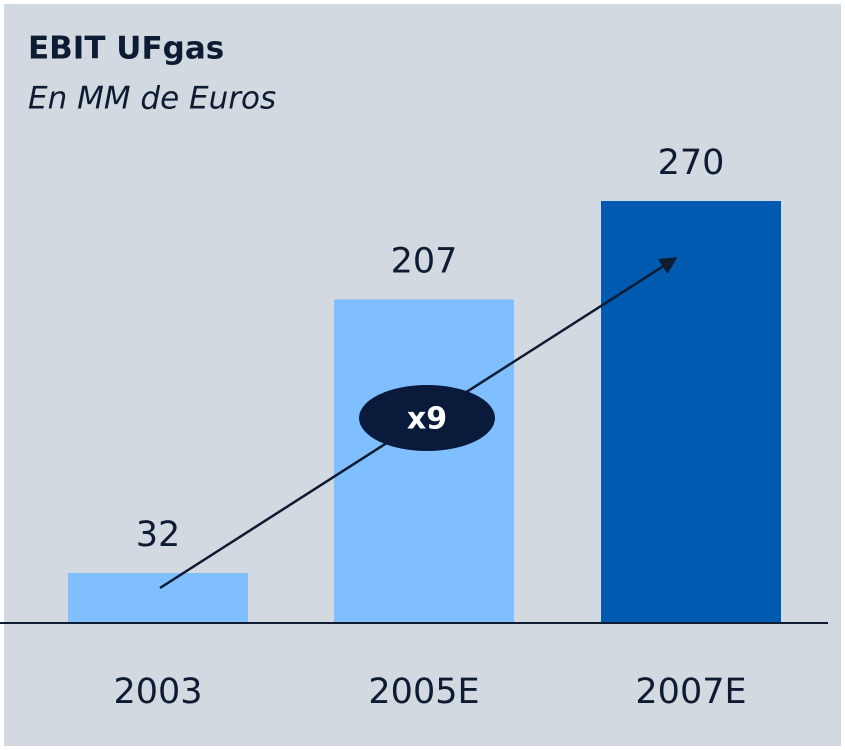  Describe the element at coordinates (690, 692) in the screenshot. I see `x-tick-label: 2007E` at that location.